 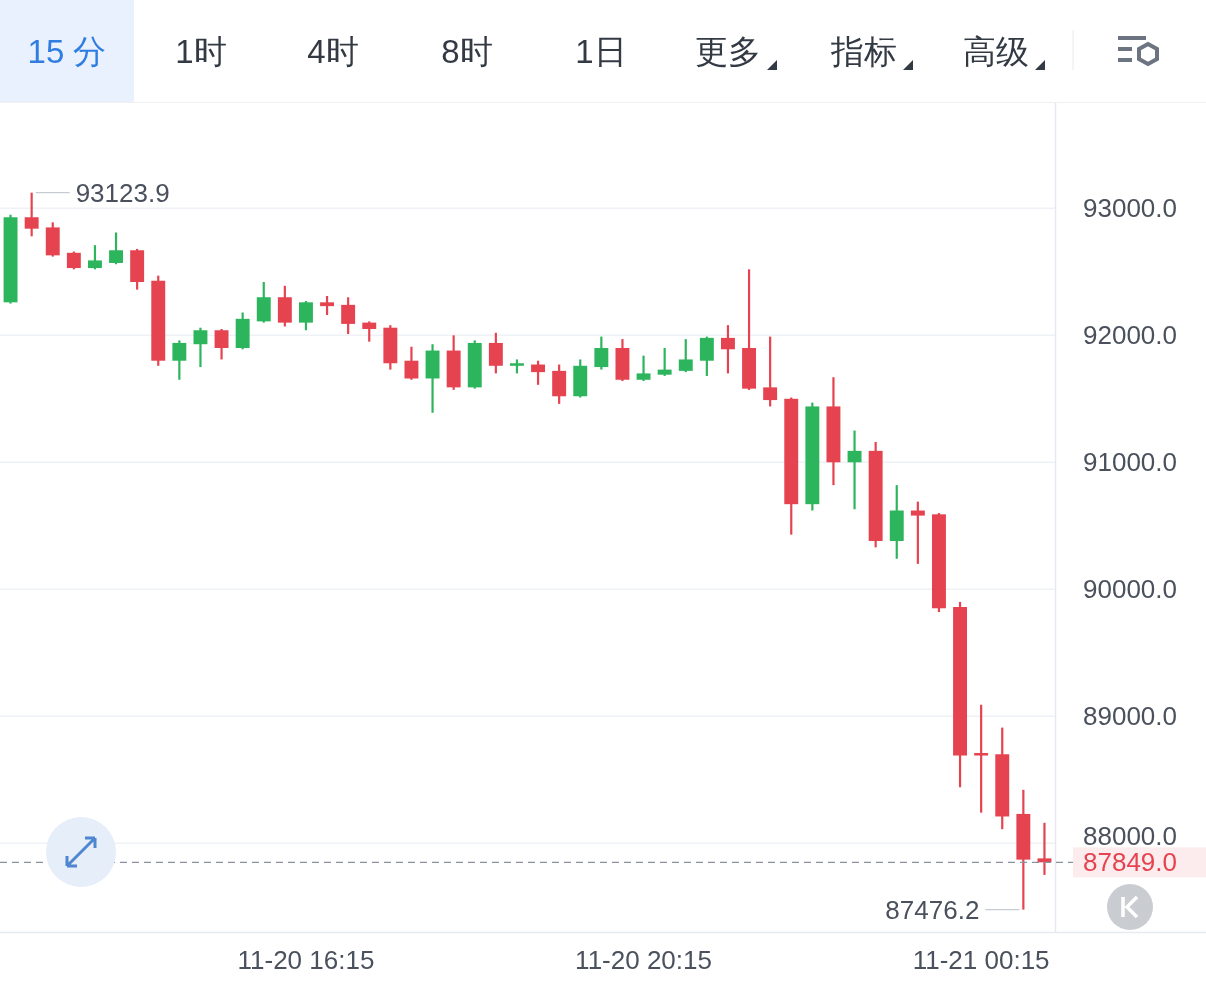 I want to click on price-note: 93123.9, so click(x=122, y=192).